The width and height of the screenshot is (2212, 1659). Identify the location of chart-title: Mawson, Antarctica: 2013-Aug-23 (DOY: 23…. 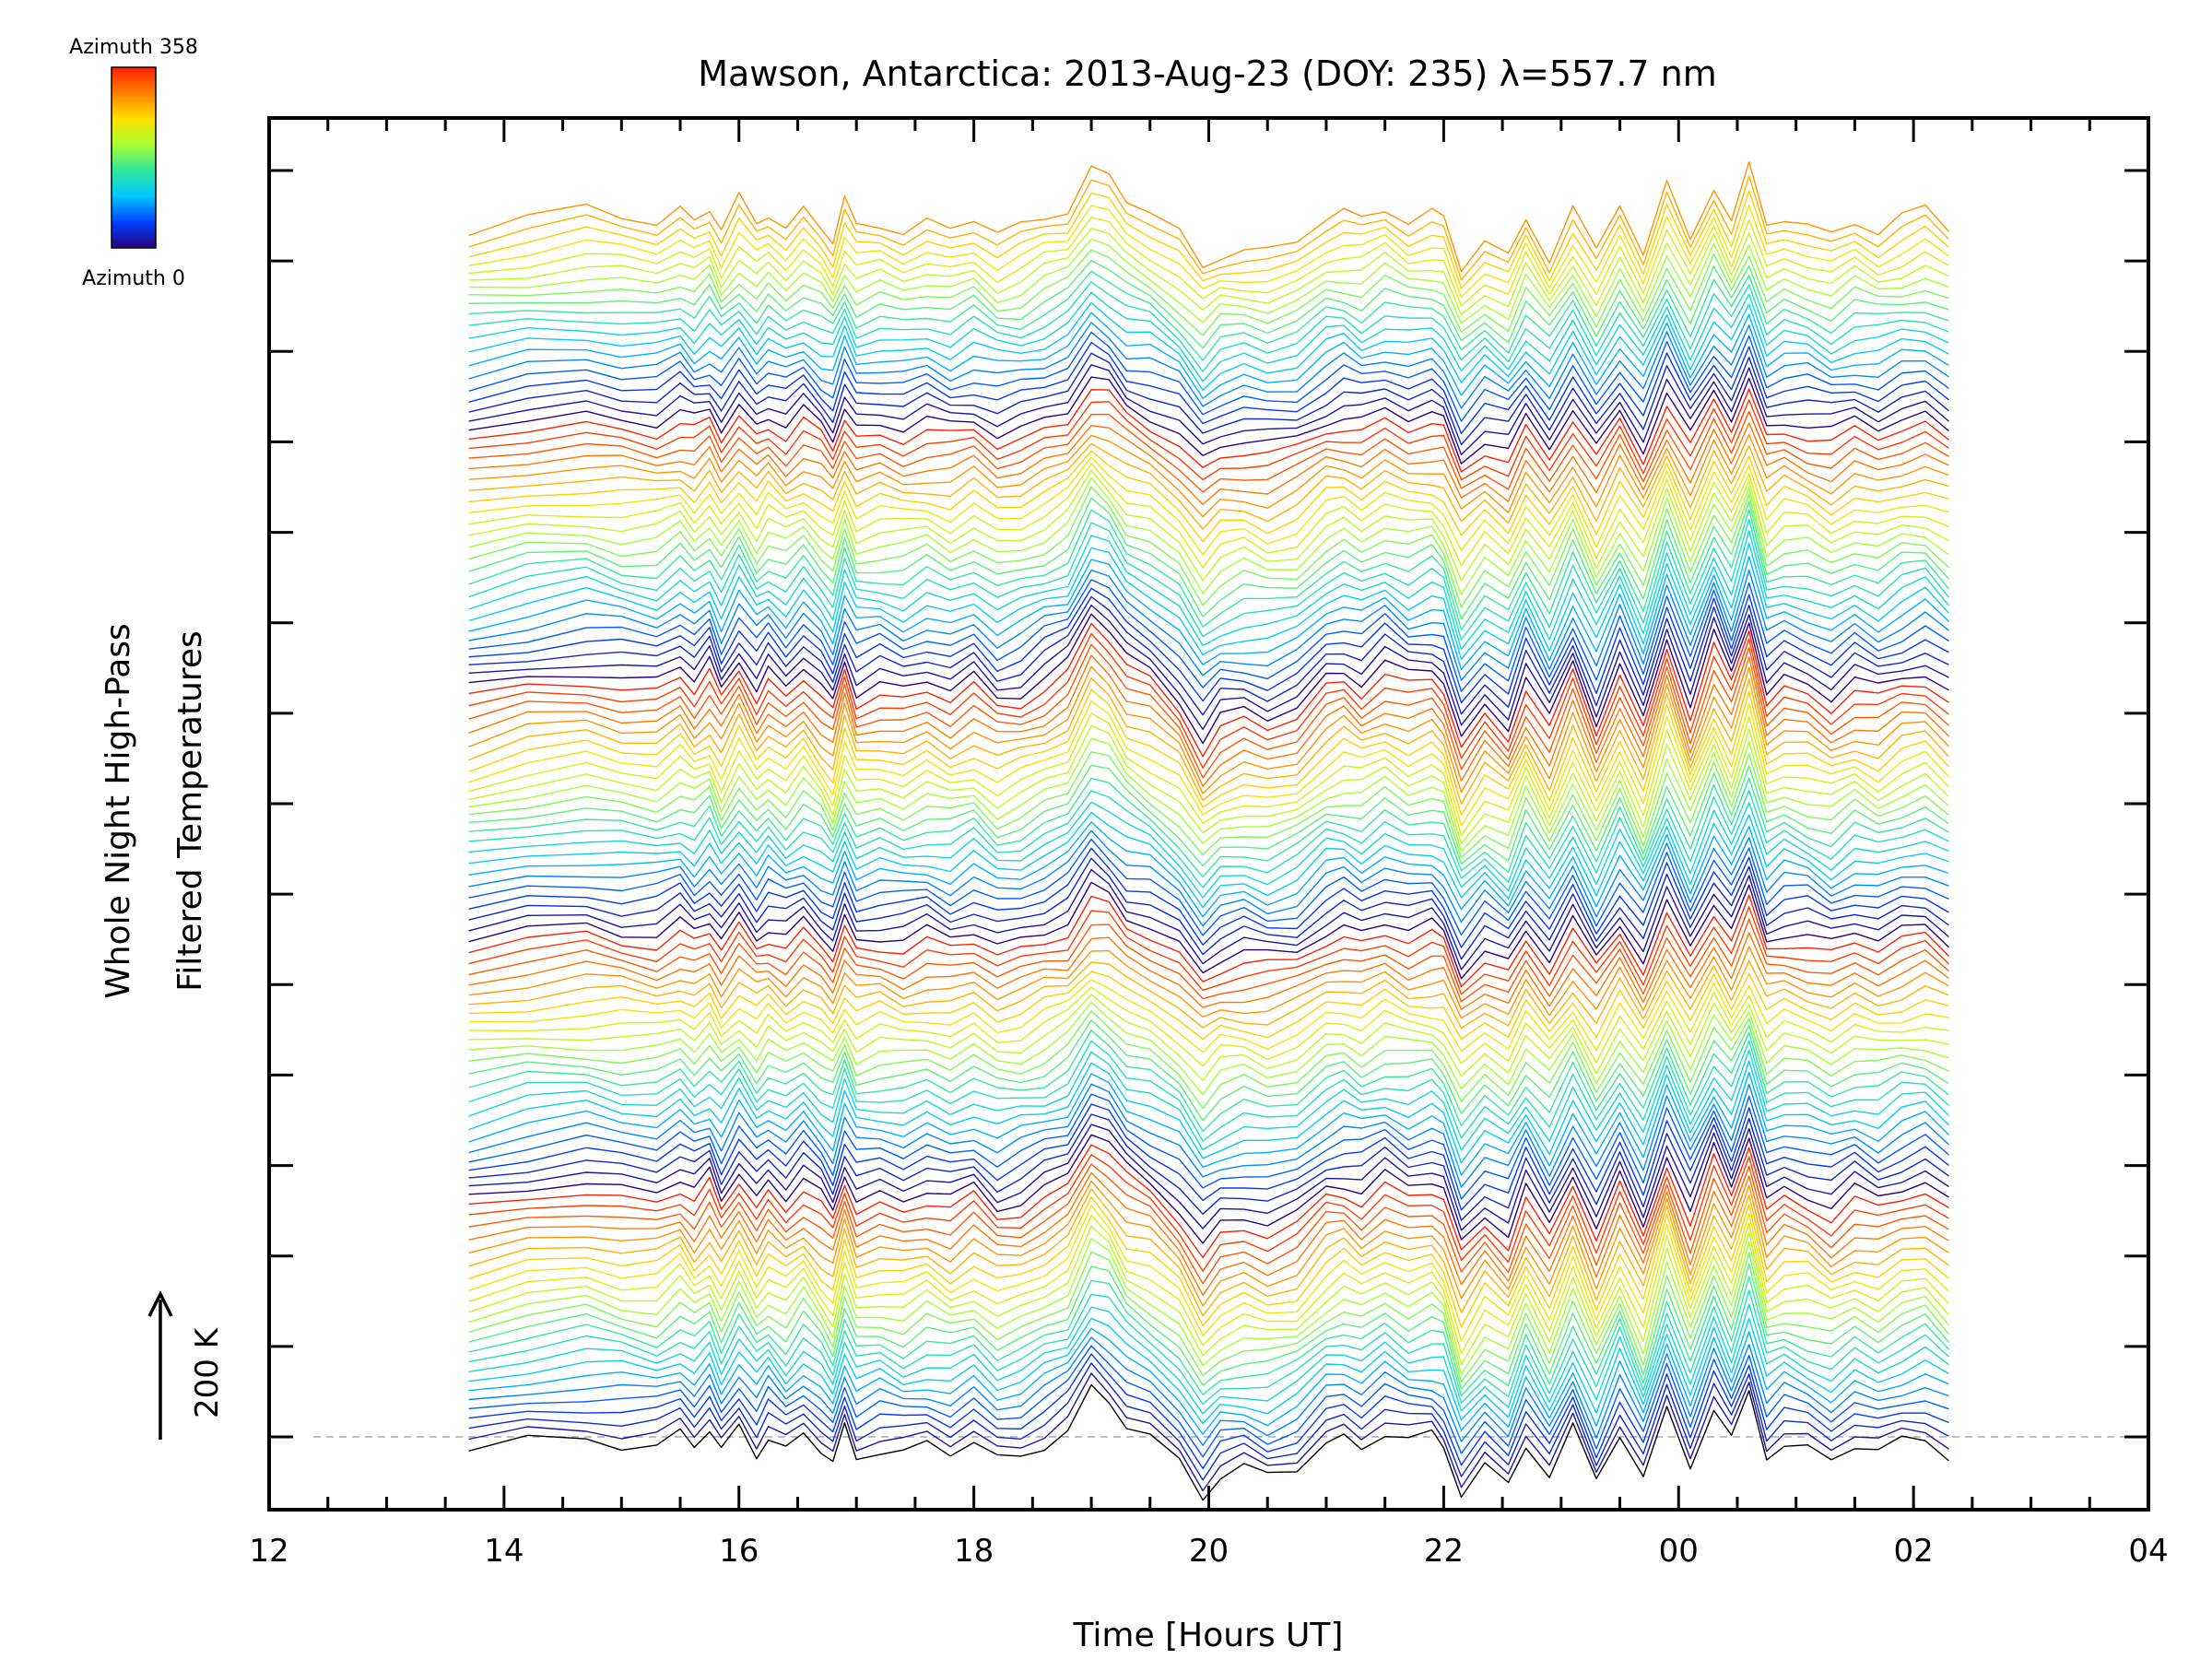
(1207, 73).